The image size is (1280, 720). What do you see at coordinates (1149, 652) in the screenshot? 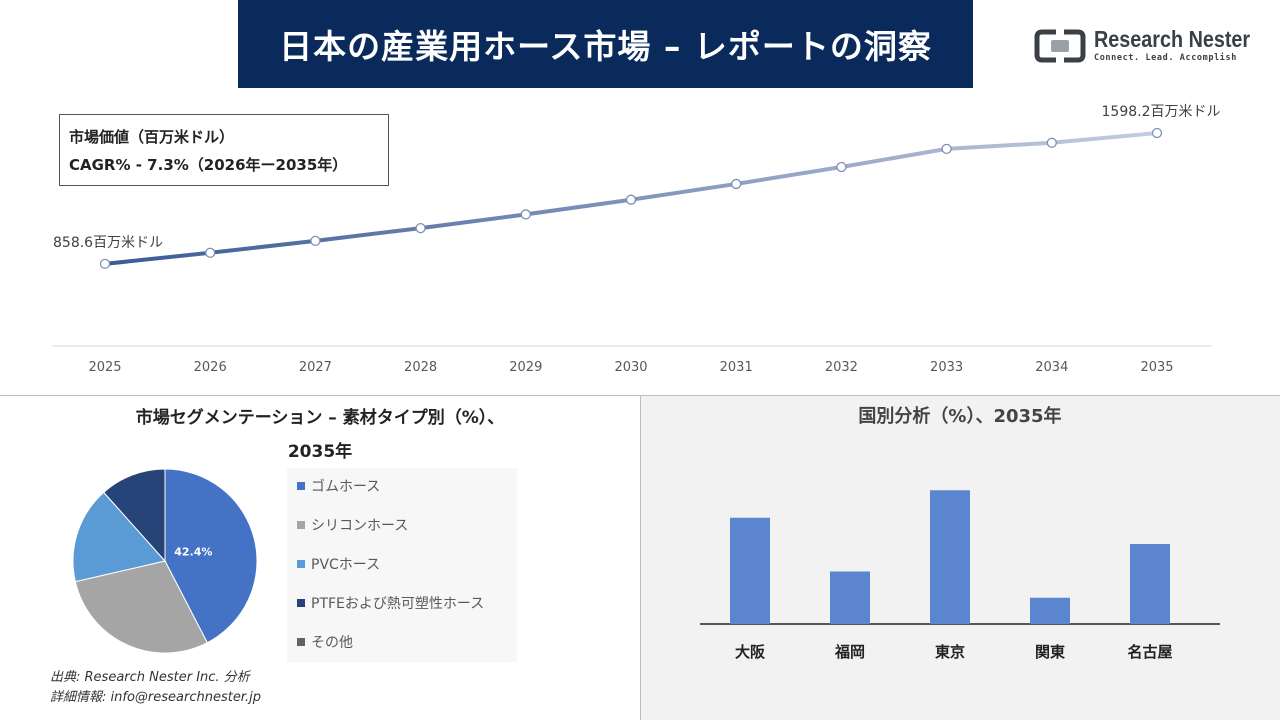
I see `bar-category-label: 名古屋` at bounding box center [1149, 652].